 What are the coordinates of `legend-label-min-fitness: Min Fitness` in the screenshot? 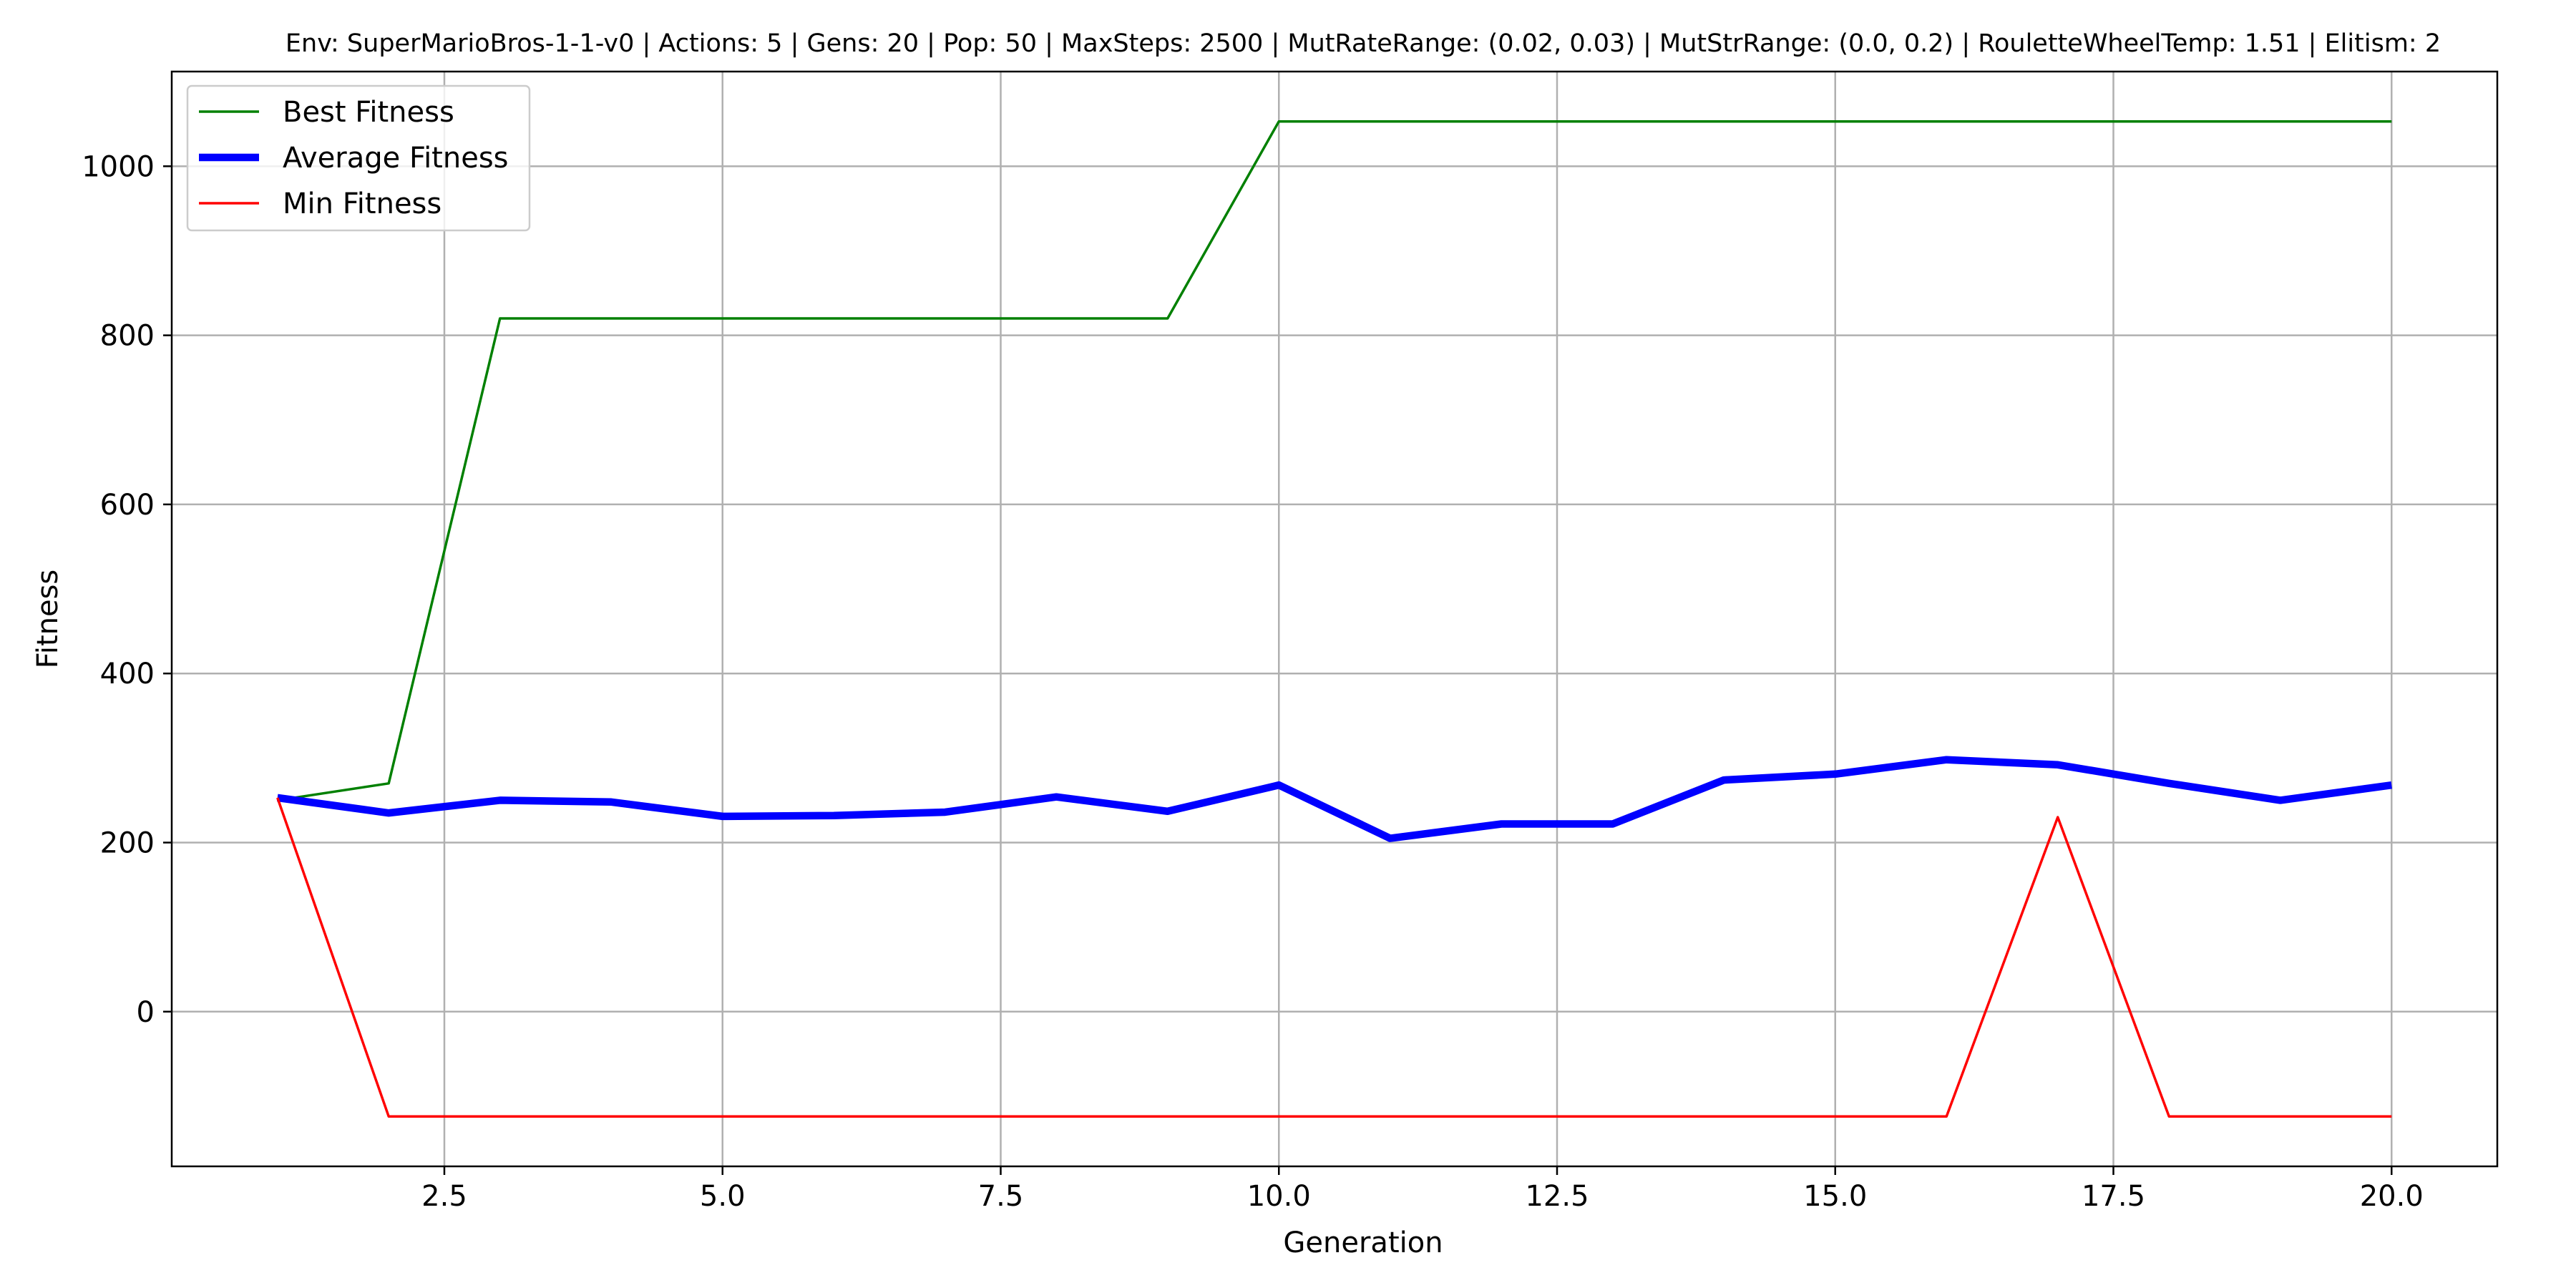 It's located at (362, 203).